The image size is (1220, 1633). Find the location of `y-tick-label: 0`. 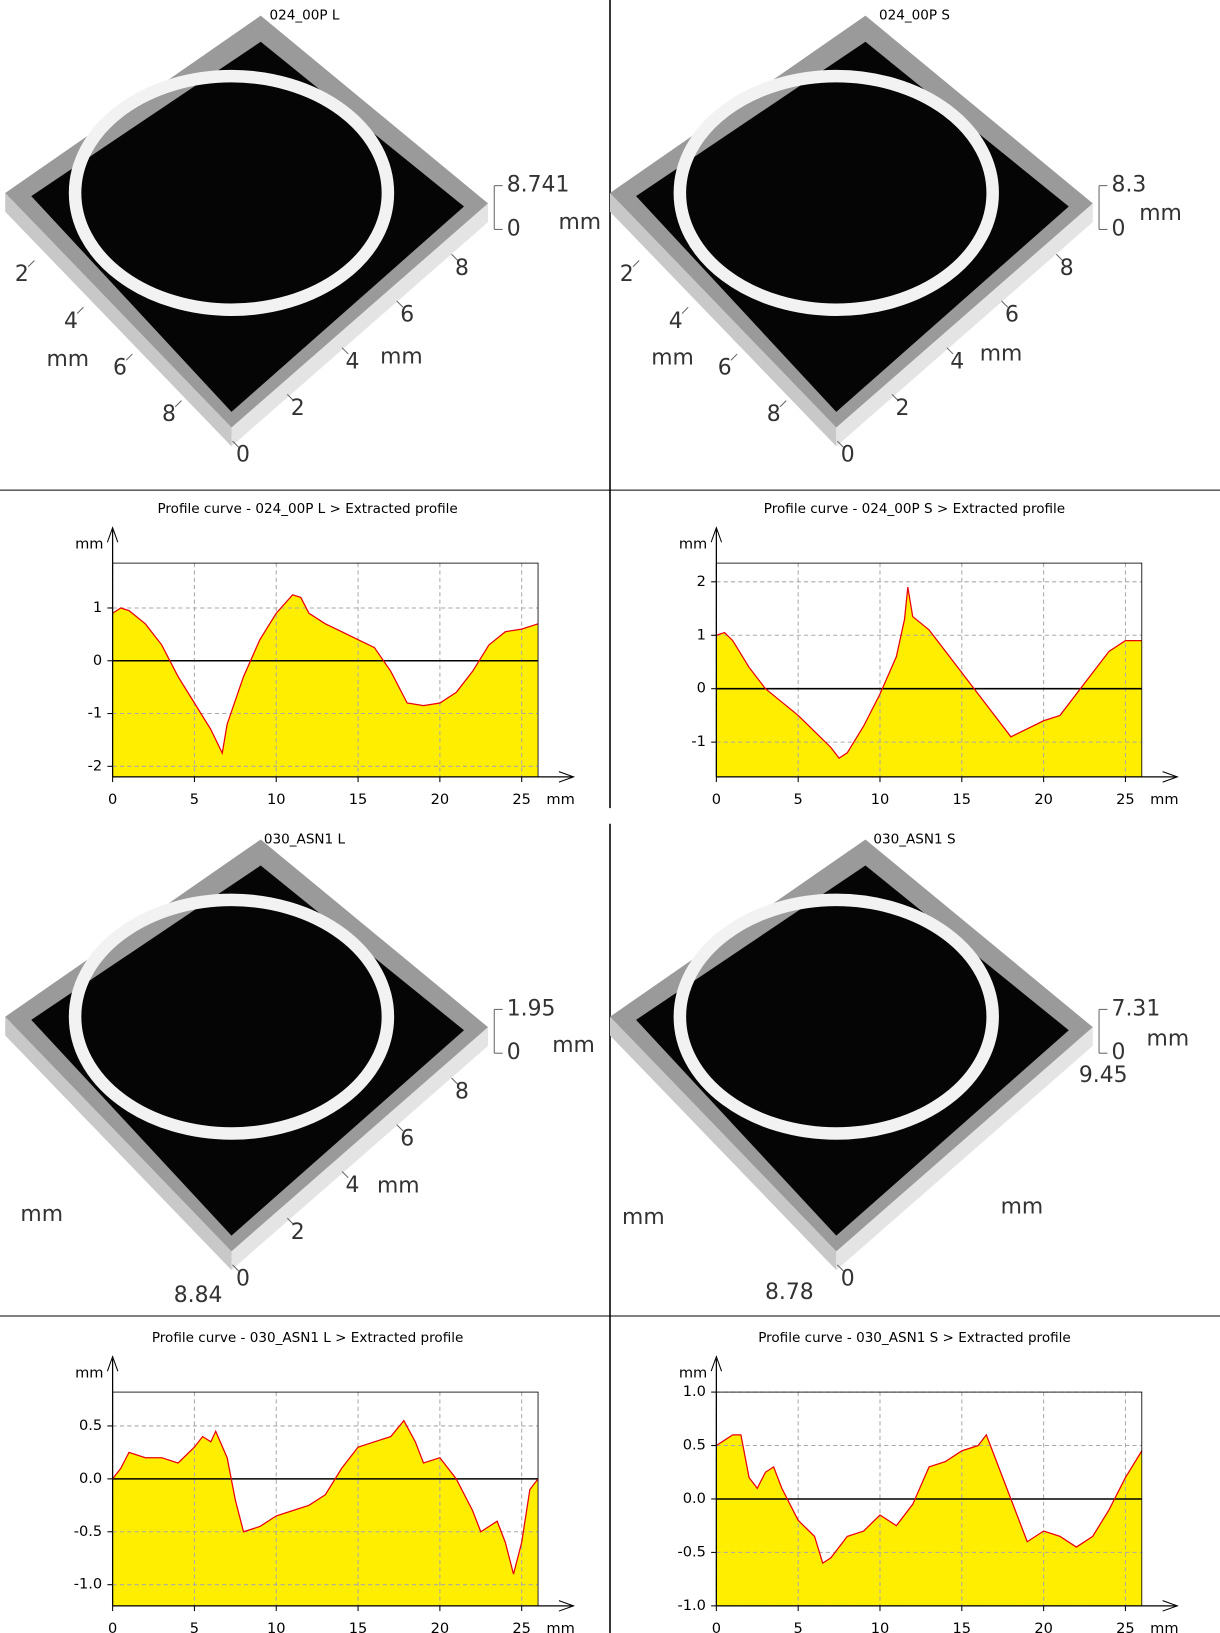

y-tick-label: 0 is located at coordinates (97, 660).